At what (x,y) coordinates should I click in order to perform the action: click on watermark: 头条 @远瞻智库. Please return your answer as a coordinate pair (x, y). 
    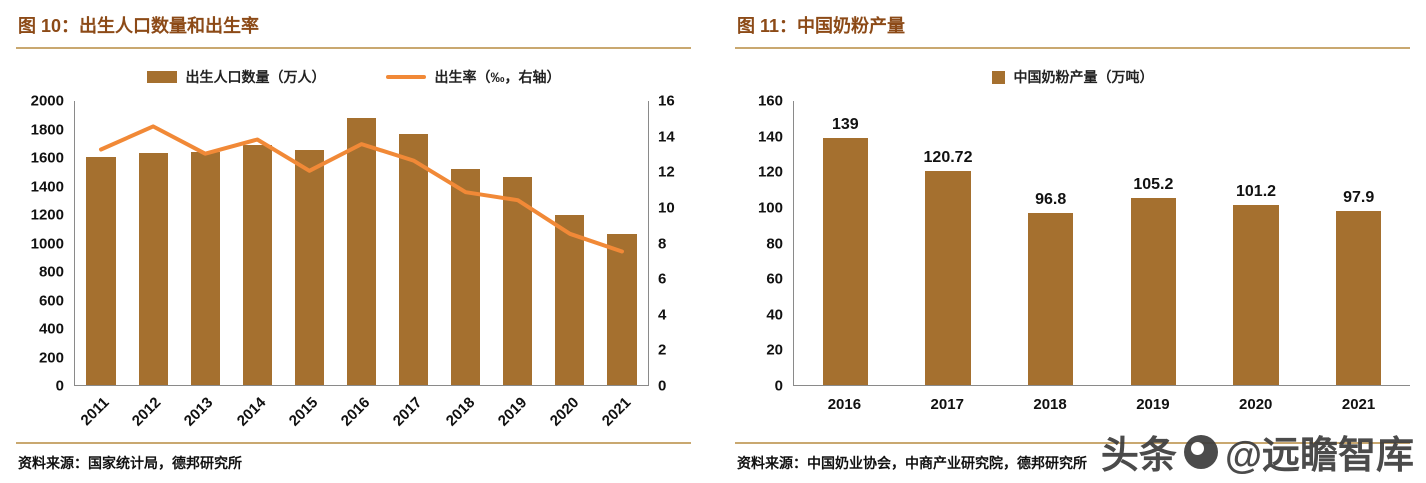
    Looking at the image, I should click on (1257, 451).